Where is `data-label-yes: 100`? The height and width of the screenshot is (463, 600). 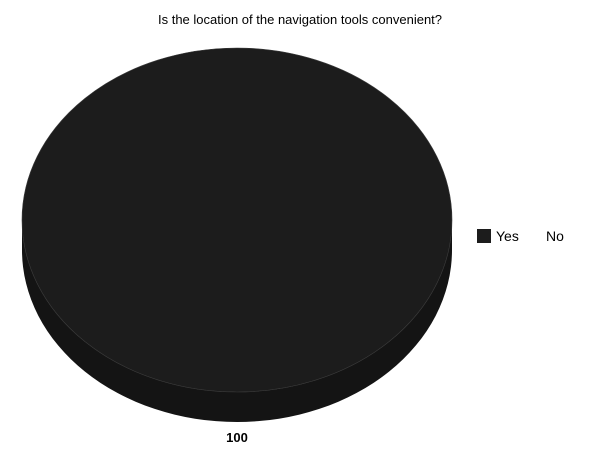 data-label-yes: 100 is located at coordinates (237, 437).